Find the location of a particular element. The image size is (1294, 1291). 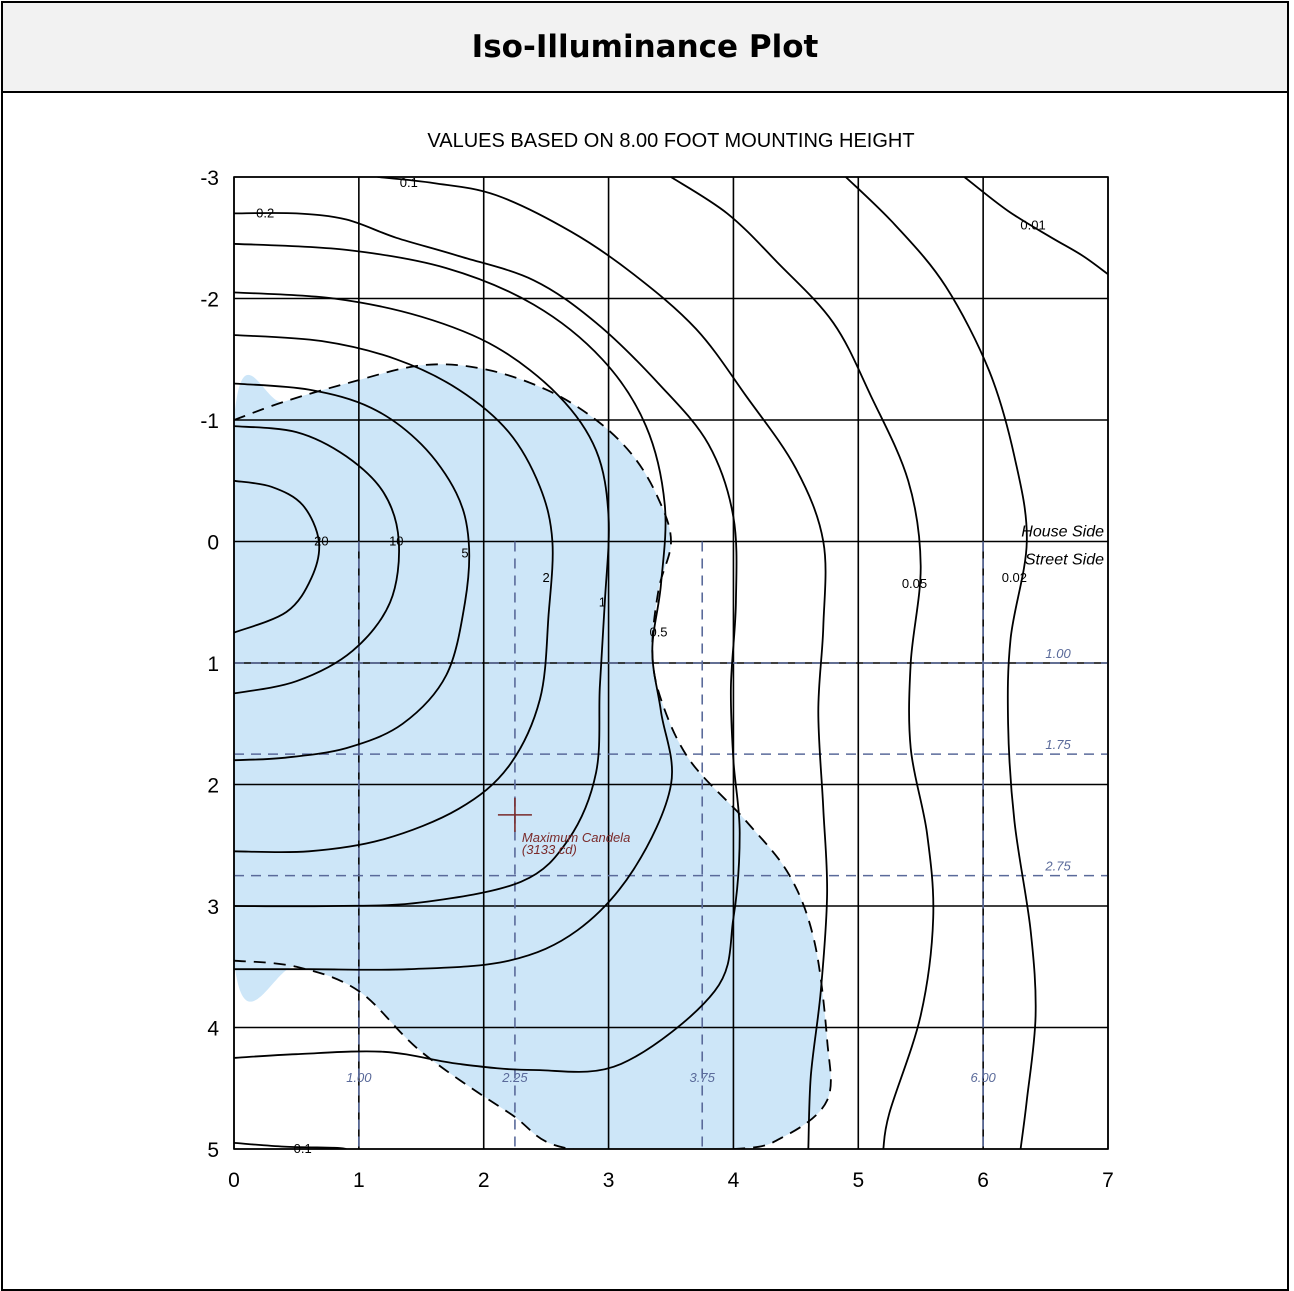

ref-label-horizontal: 1.00 is located at coordinates (1058, 653).